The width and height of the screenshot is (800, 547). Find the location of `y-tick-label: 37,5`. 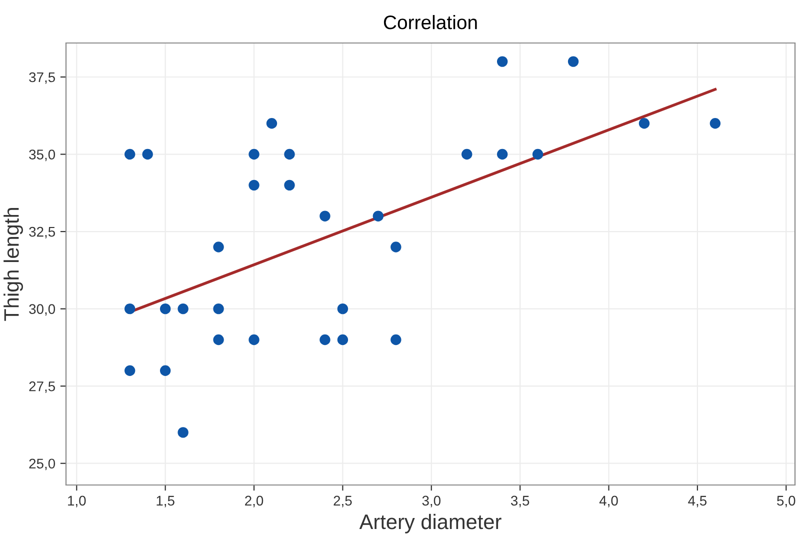

y-tick-label: 37,5 is located at coordinates (42, 78).